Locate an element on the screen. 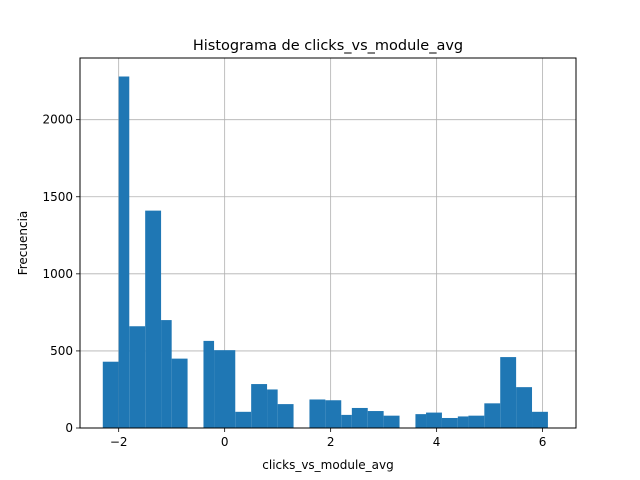 The height and width of the screenshot is (480, 640). x-axis-title: clicks_vs_module_avg is located at coordinates (327, 465).